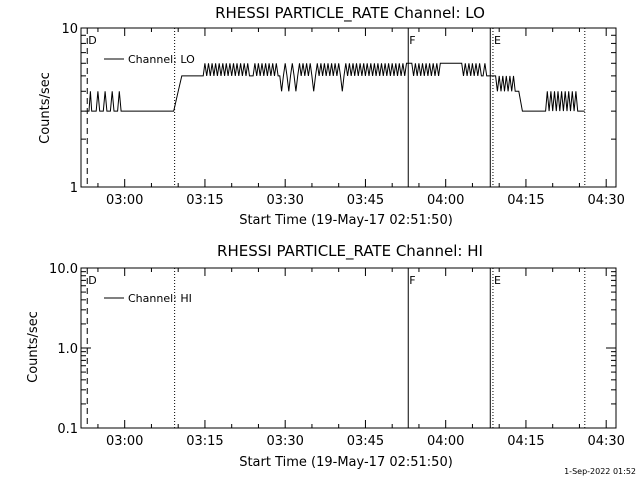 Image resolution: width=640 pixels, height=480 pixels. I want to click on lo-legend-label: Channel: LO, so click(161, 59).